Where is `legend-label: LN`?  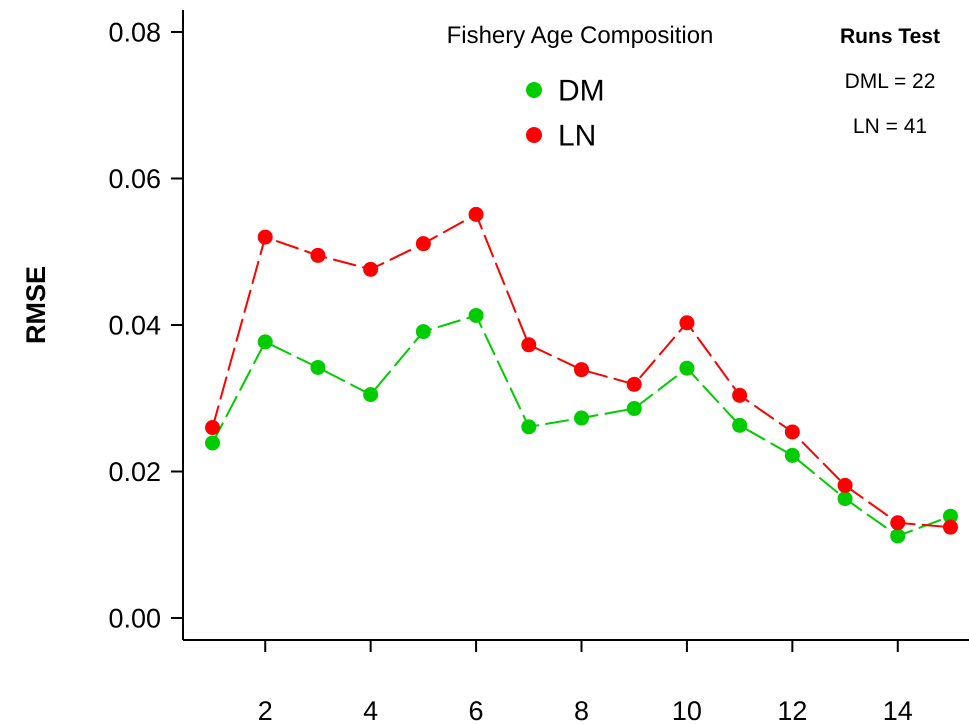
legend-label: LN is located at coordinates (577, 136).